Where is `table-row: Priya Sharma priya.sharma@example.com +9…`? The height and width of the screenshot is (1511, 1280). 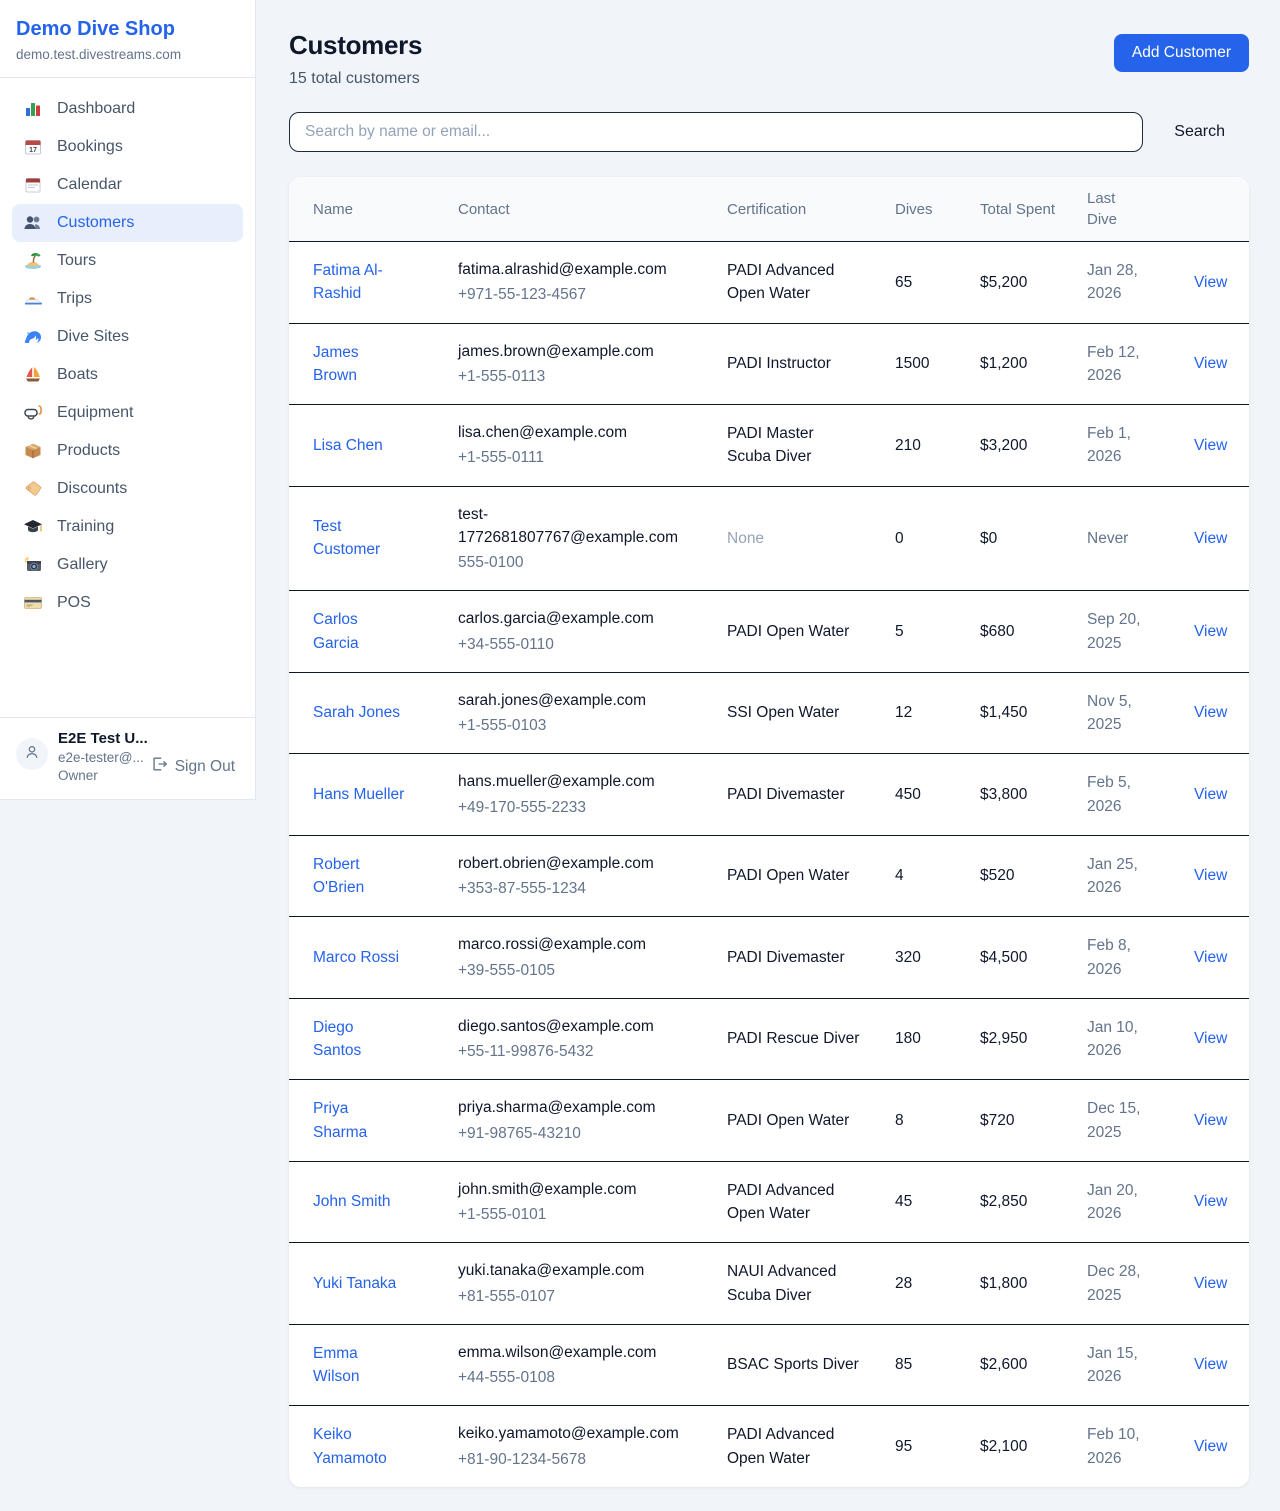 table-row: Priya Sharma priya.sharma@example.com +9… is located at coordinates (769, 1120).